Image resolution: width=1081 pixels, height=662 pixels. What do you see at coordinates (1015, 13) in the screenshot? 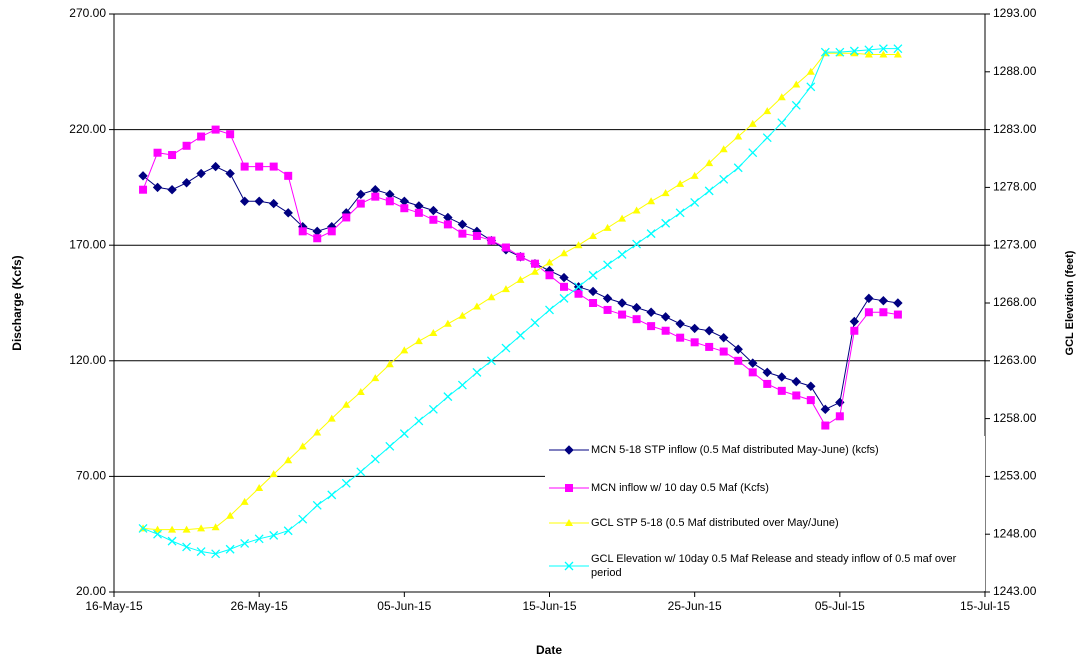
I see `y2-tick-label: 1293.00` at bounding box center [1015, 13].